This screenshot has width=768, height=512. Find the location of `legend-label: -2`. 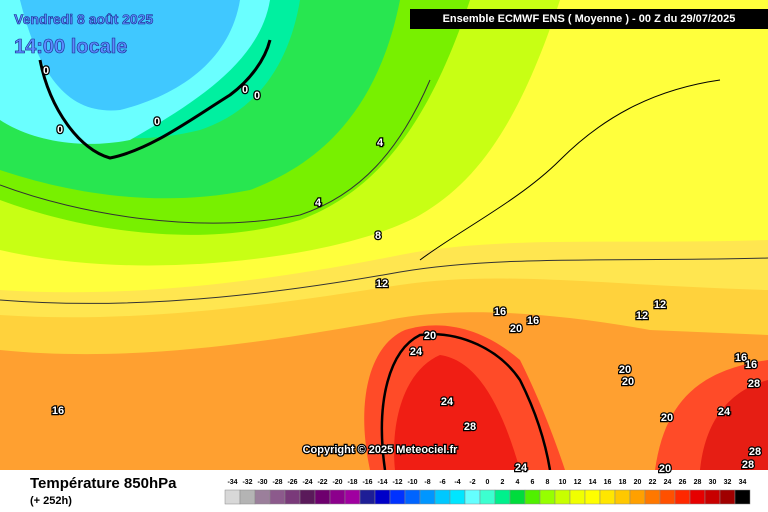

legend-label: -2 is located at coordinates (472, 482).